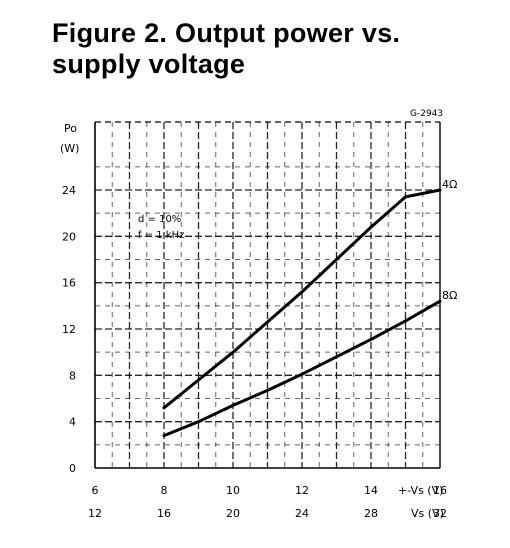  Describe the element at coordinates (426, 114) in the screenshot. I see `drawing-code: G-2943` at that location.